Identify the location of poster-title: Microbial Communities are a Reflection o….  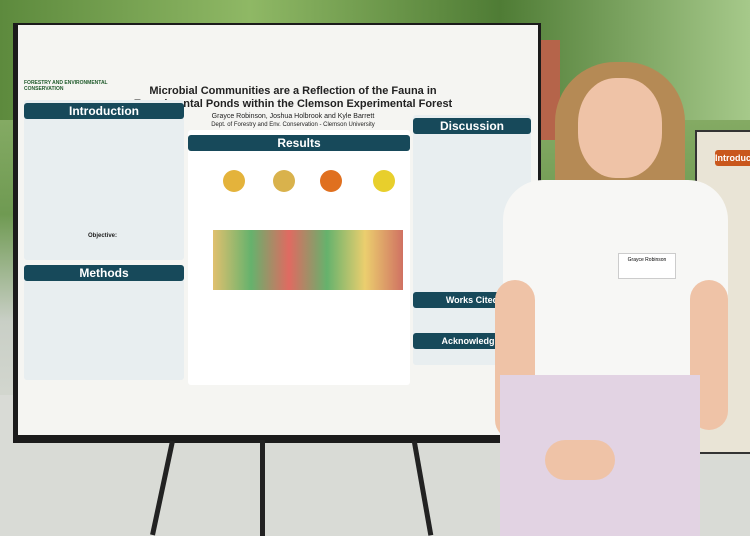
(293, 97).